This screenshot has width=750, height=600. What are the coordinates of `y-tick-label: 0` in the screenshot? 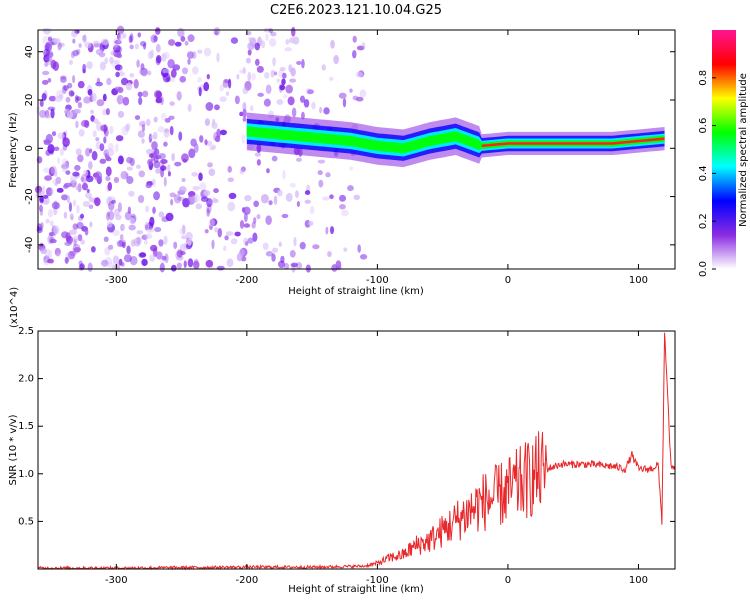 It's located at (29, 148).